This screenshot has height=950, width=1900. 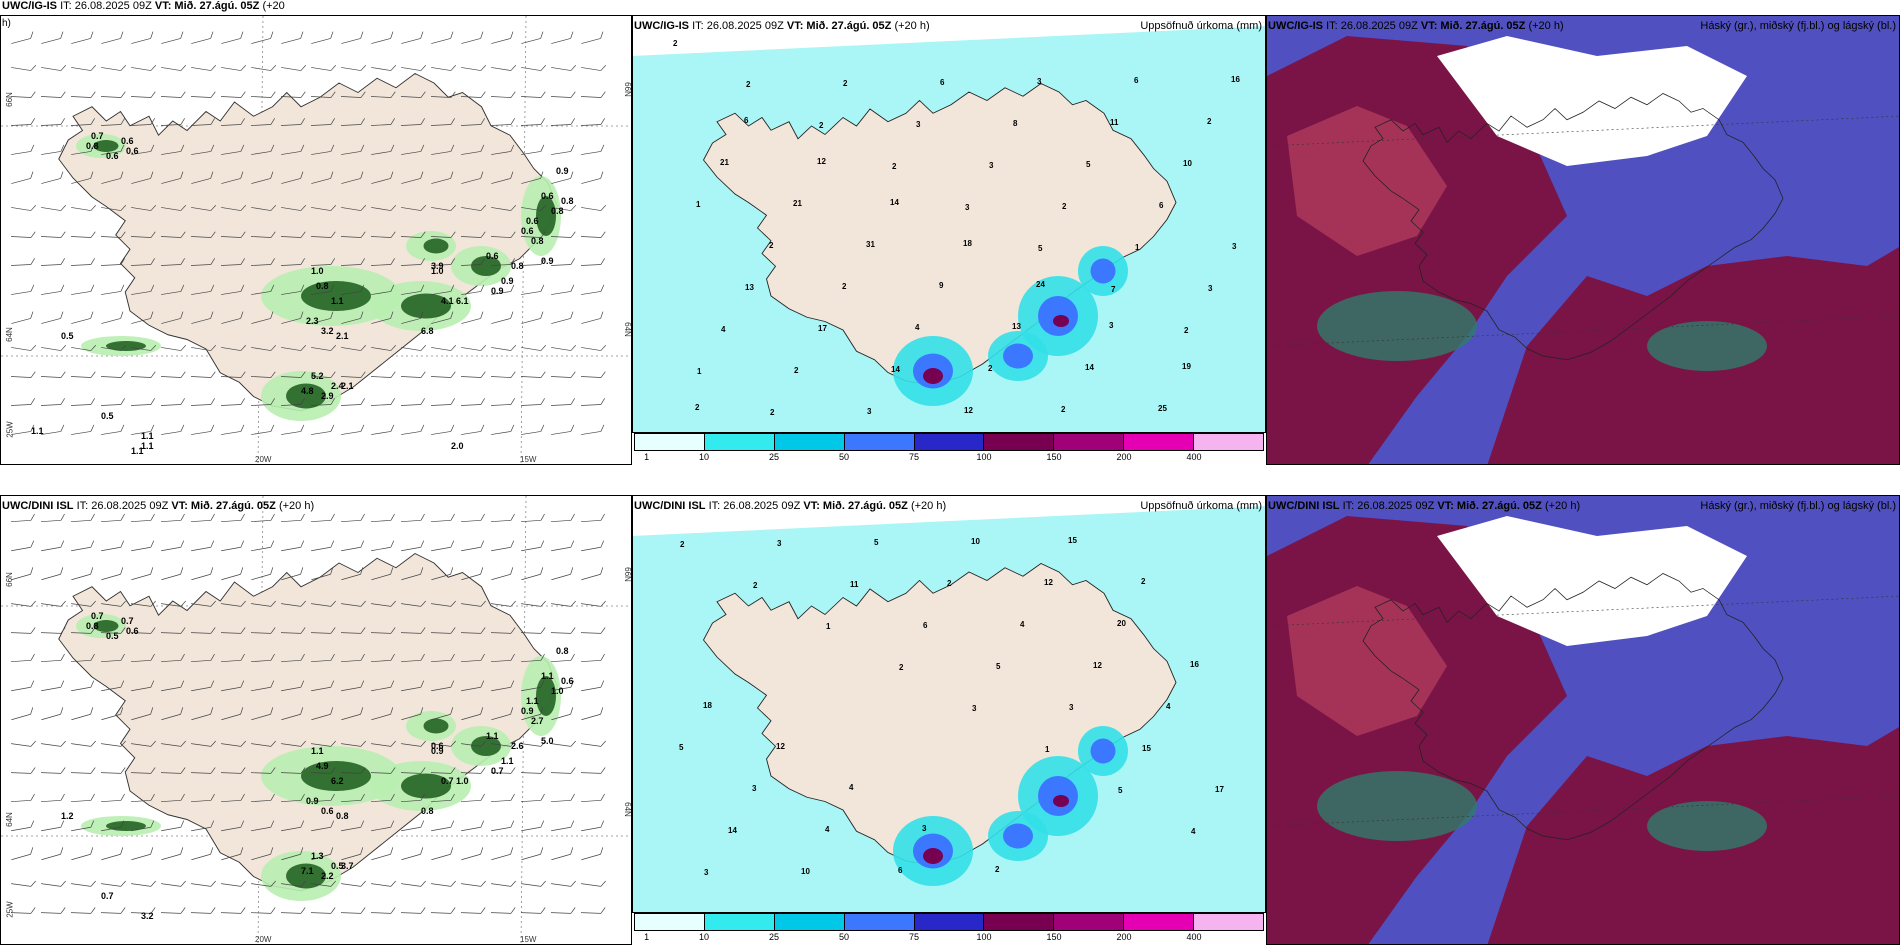 I want to click on precip-value-label: 0.5, so click(x=337, y=866).